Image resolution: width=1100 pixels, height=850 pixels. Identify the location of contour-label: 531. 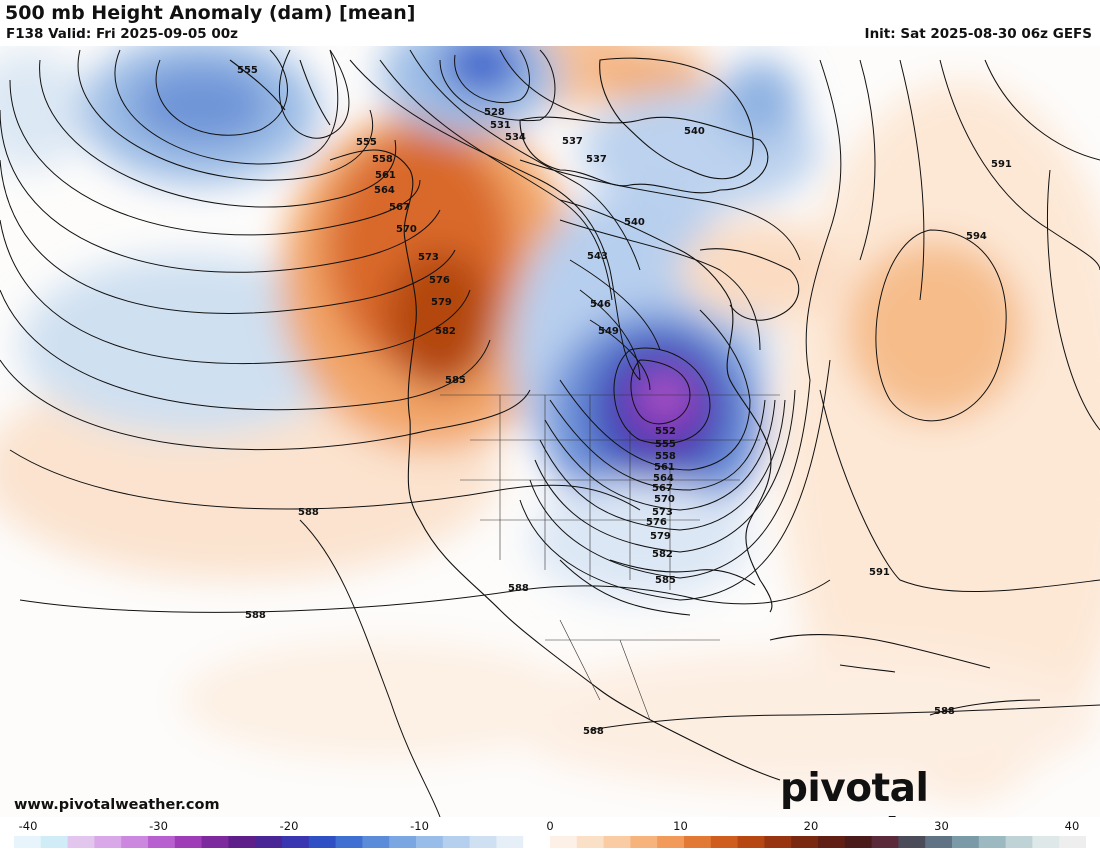
(500, 125).